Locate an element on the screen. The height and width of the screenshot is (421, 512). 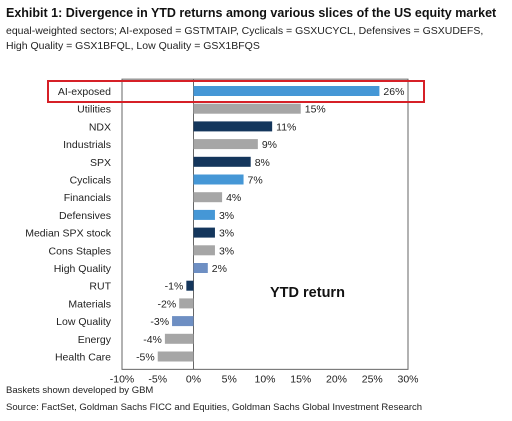
highlight-box is located at coordinates (236, 91).